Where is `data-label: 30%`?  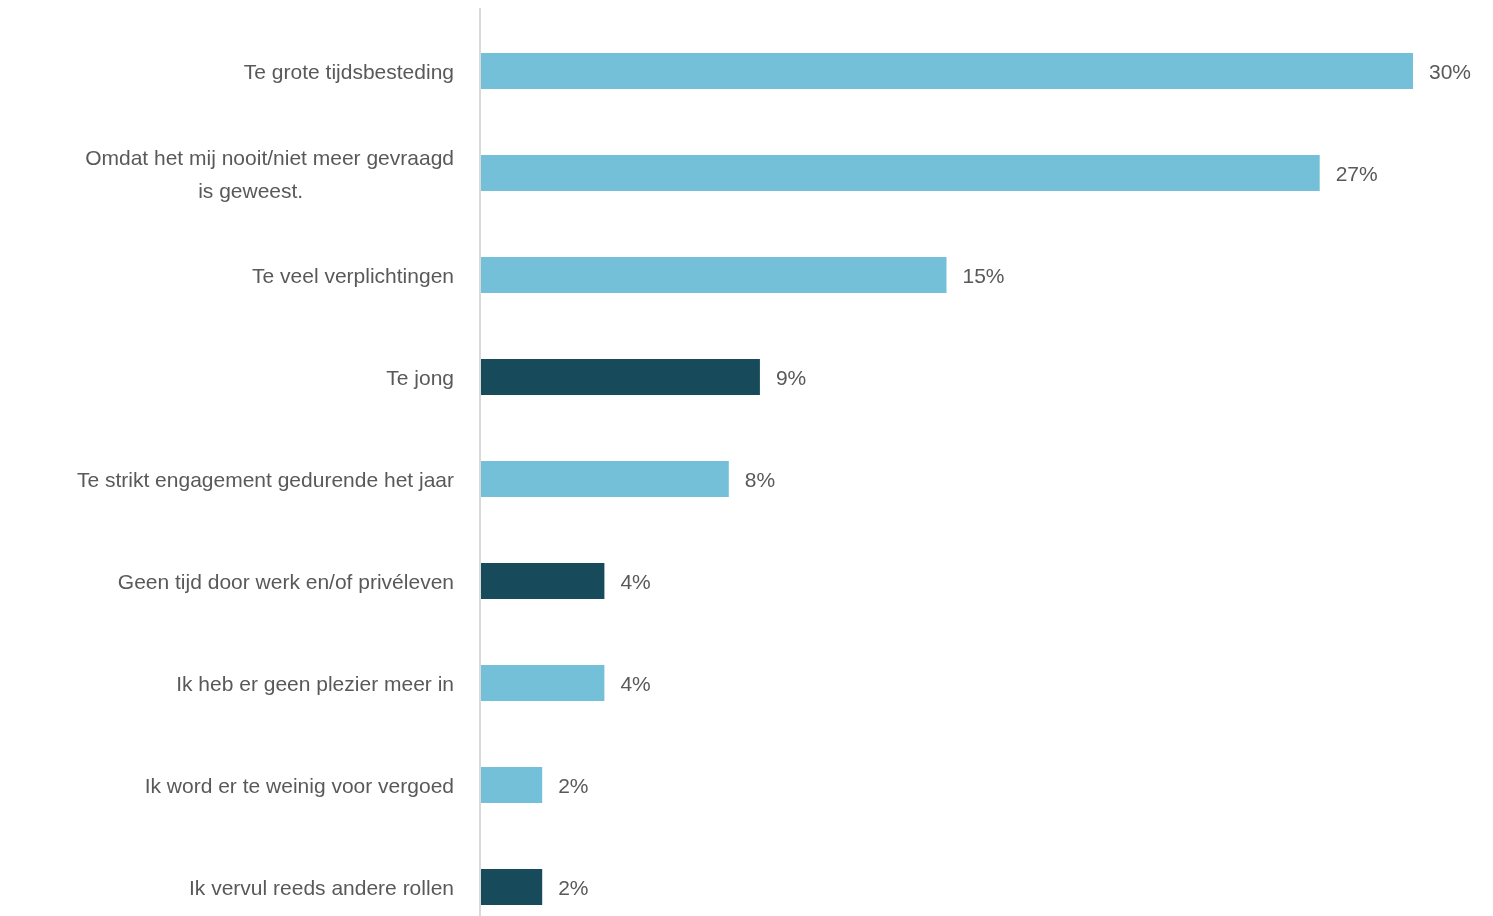
data-label: 30% is located at coordinates (1450, 71).